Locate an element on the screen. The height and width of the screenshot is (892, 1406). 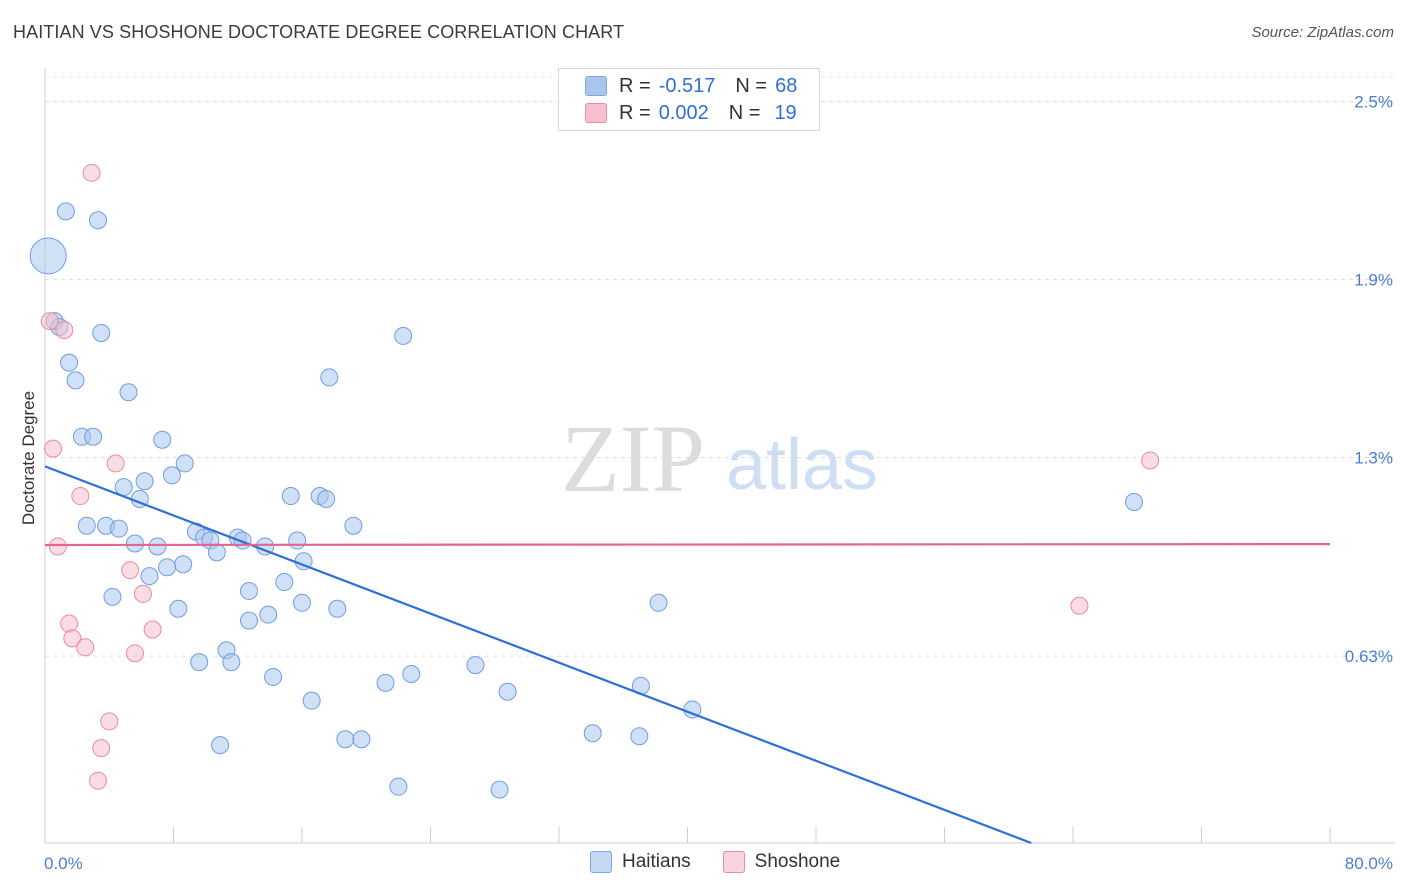
legend-row-haitians: R = -0.517 N = 68 is located at coordinates (691, 86).